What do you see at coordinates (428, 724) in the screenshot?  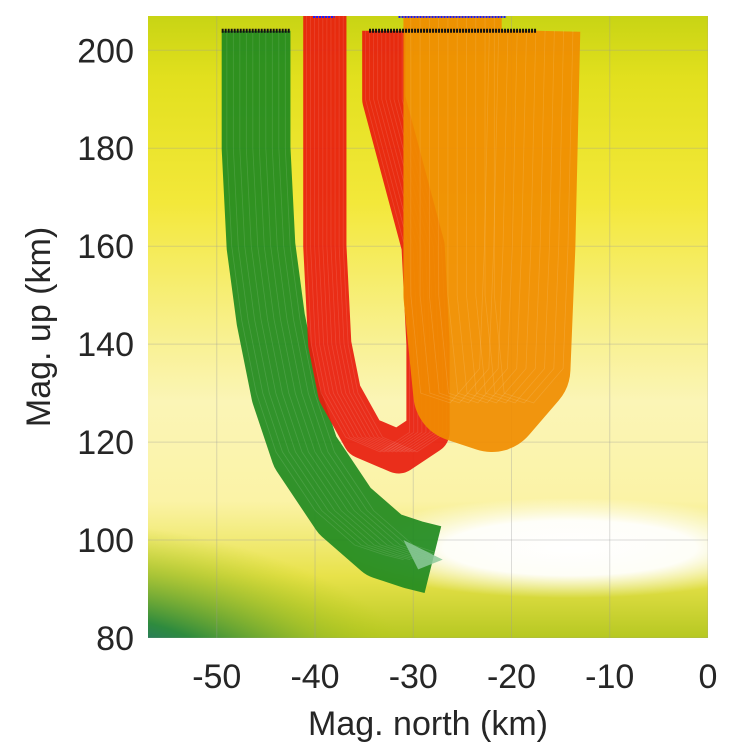 I see `x-axis-label: Mag. north (km)` at bounding box center [428, 724].